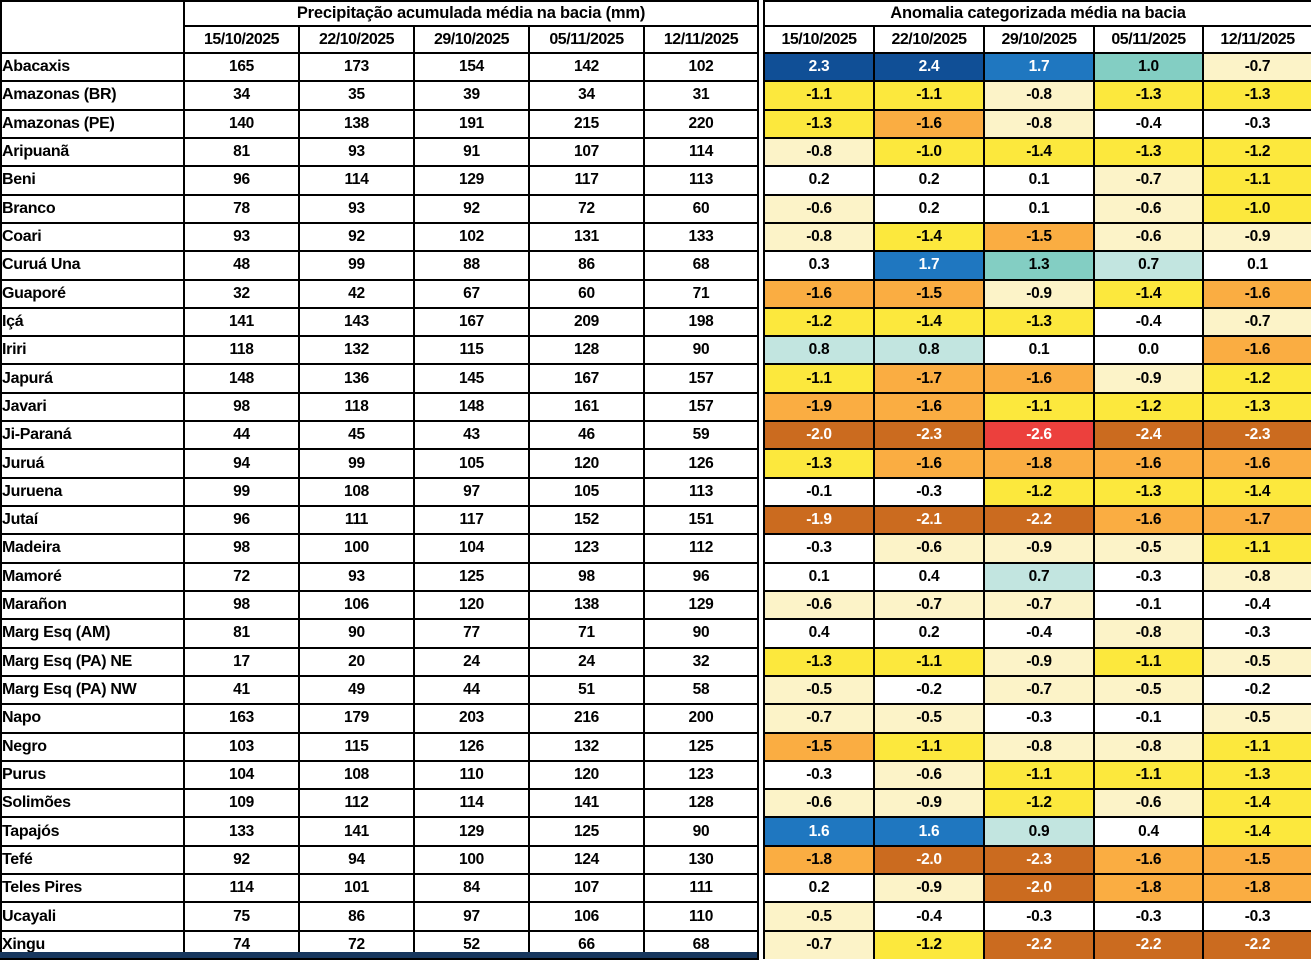 This screenshot has width=1311, height=960. What do you see at coordinates (380, 605) in the screenshot?
I see `precipitation-row: Marañon 98 106 120 138 129` at bounding box center [380, 605].